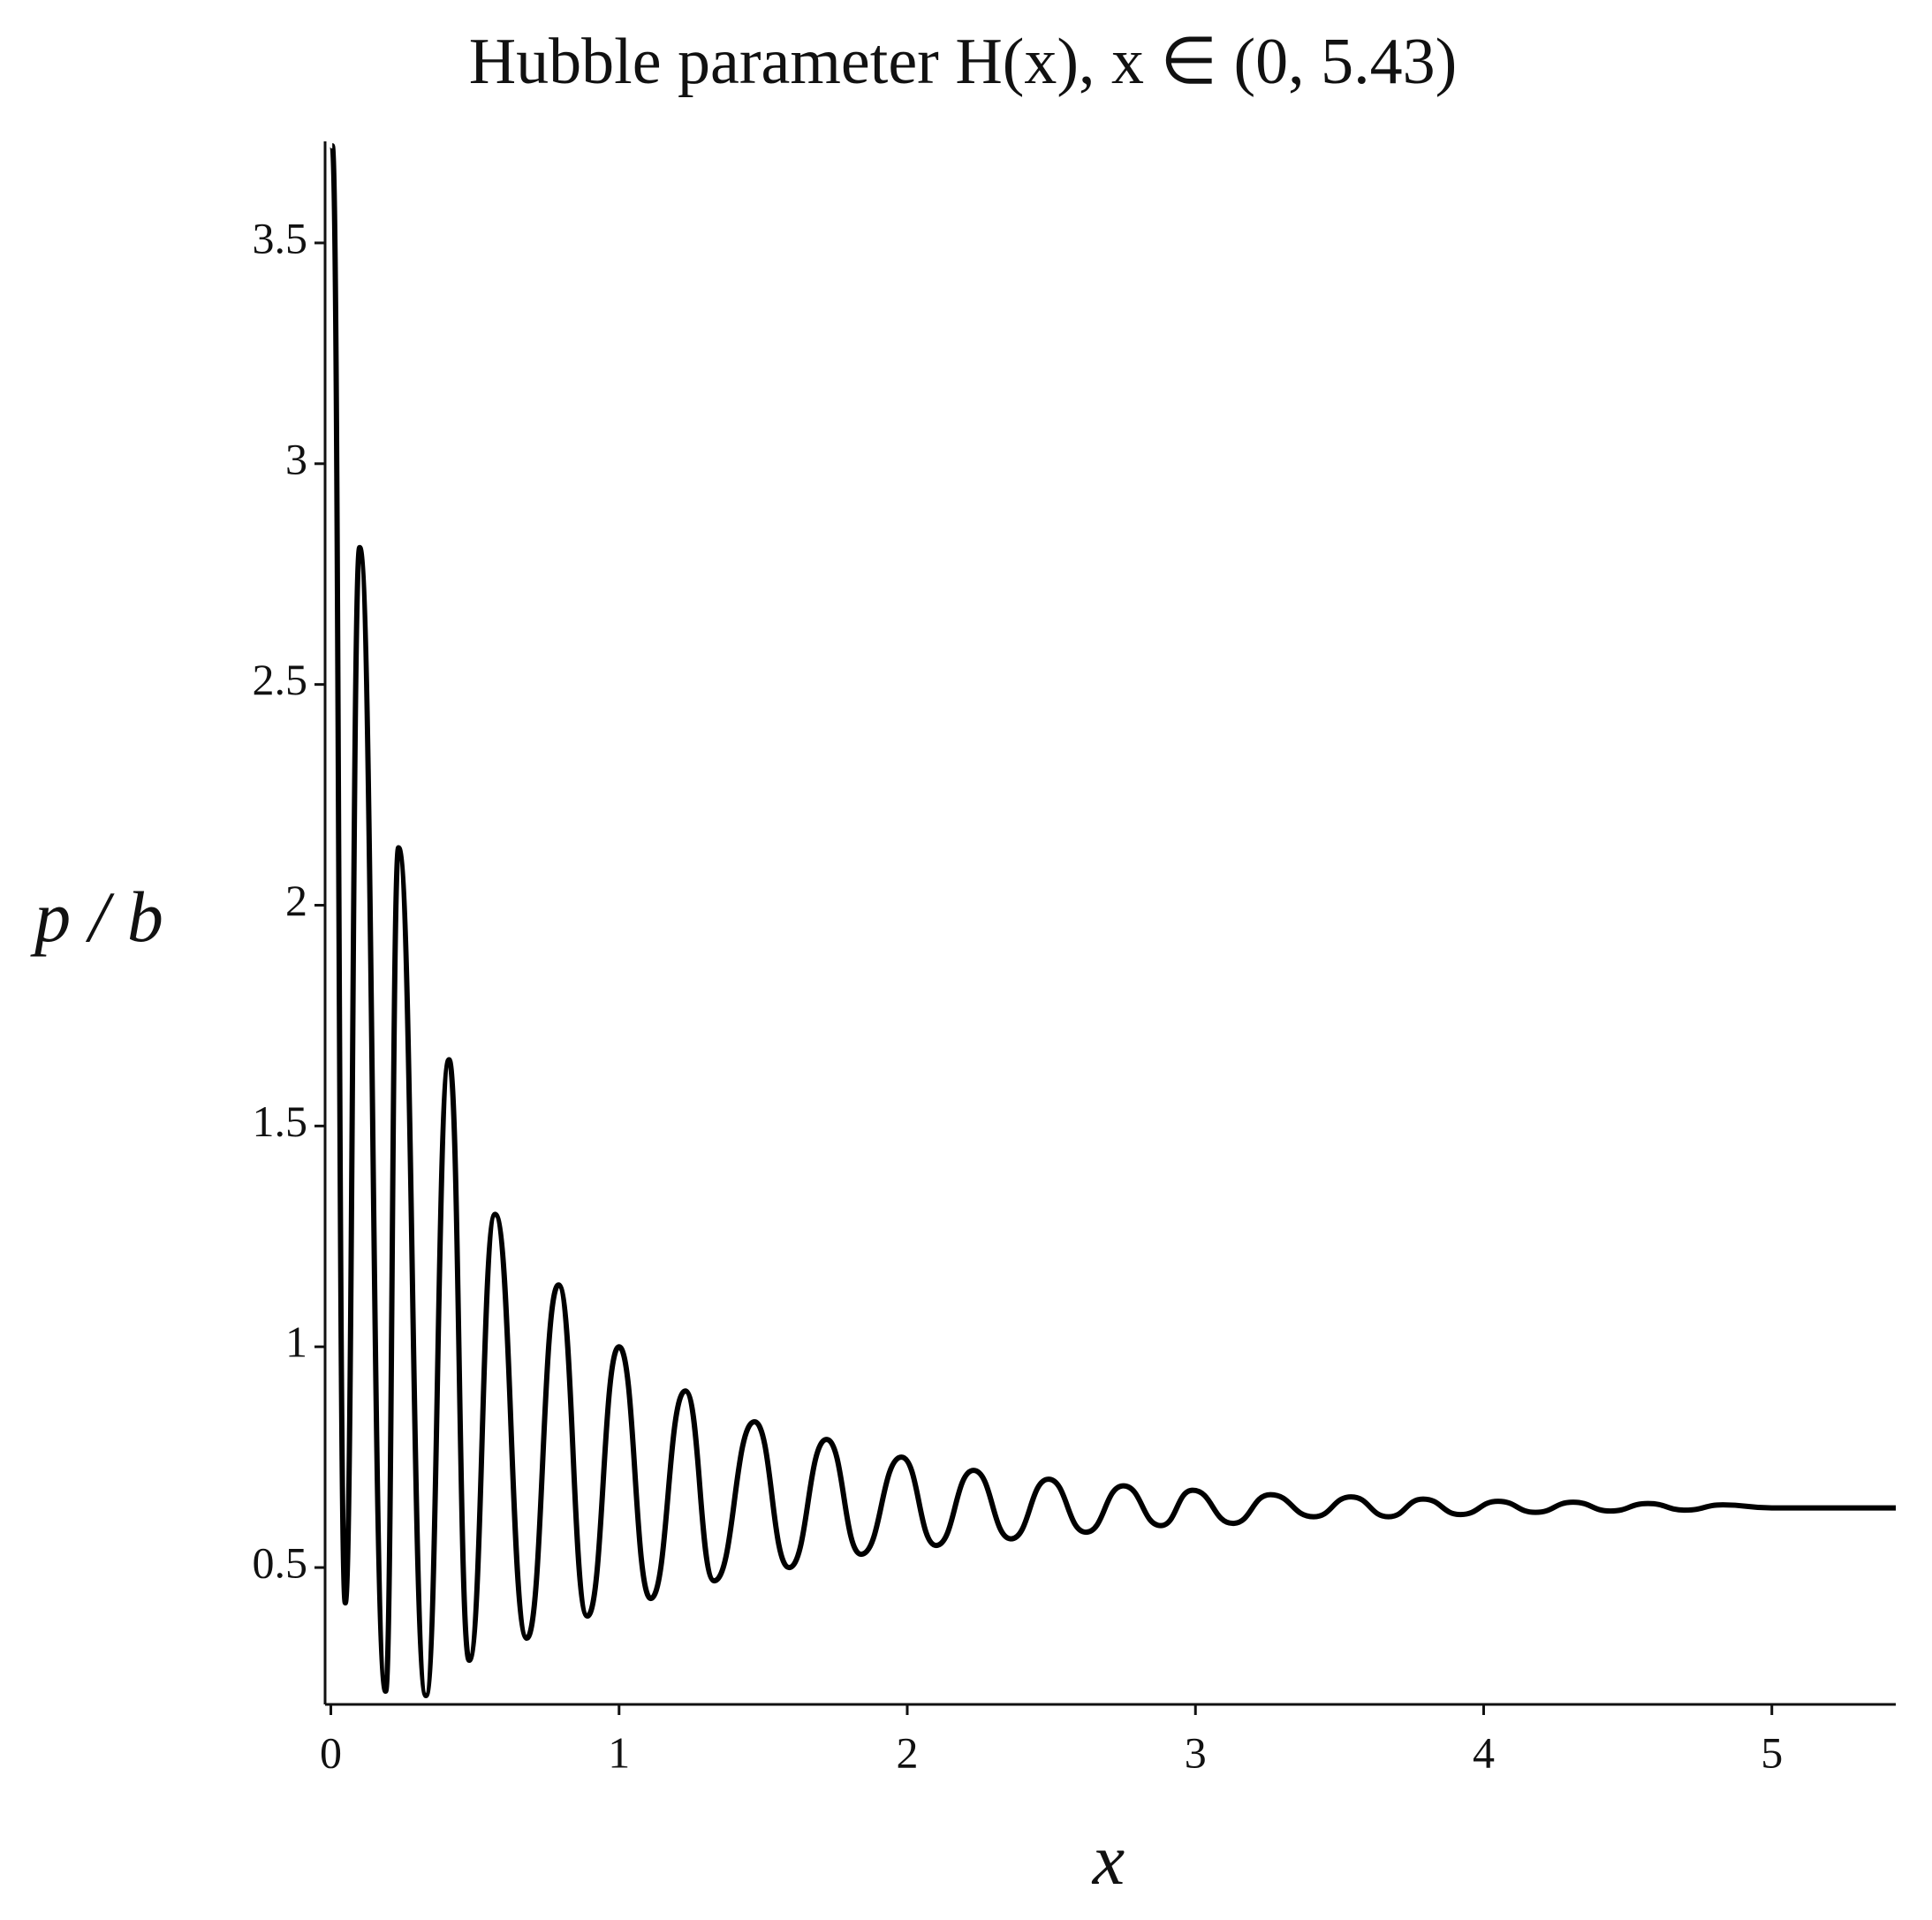 This screenshot has height=1920, width=1932. What do you see at coordinates (1108, 1860) in the screenshot?
I see `x-axis-label: x` at bounding box center [1108, 1860].